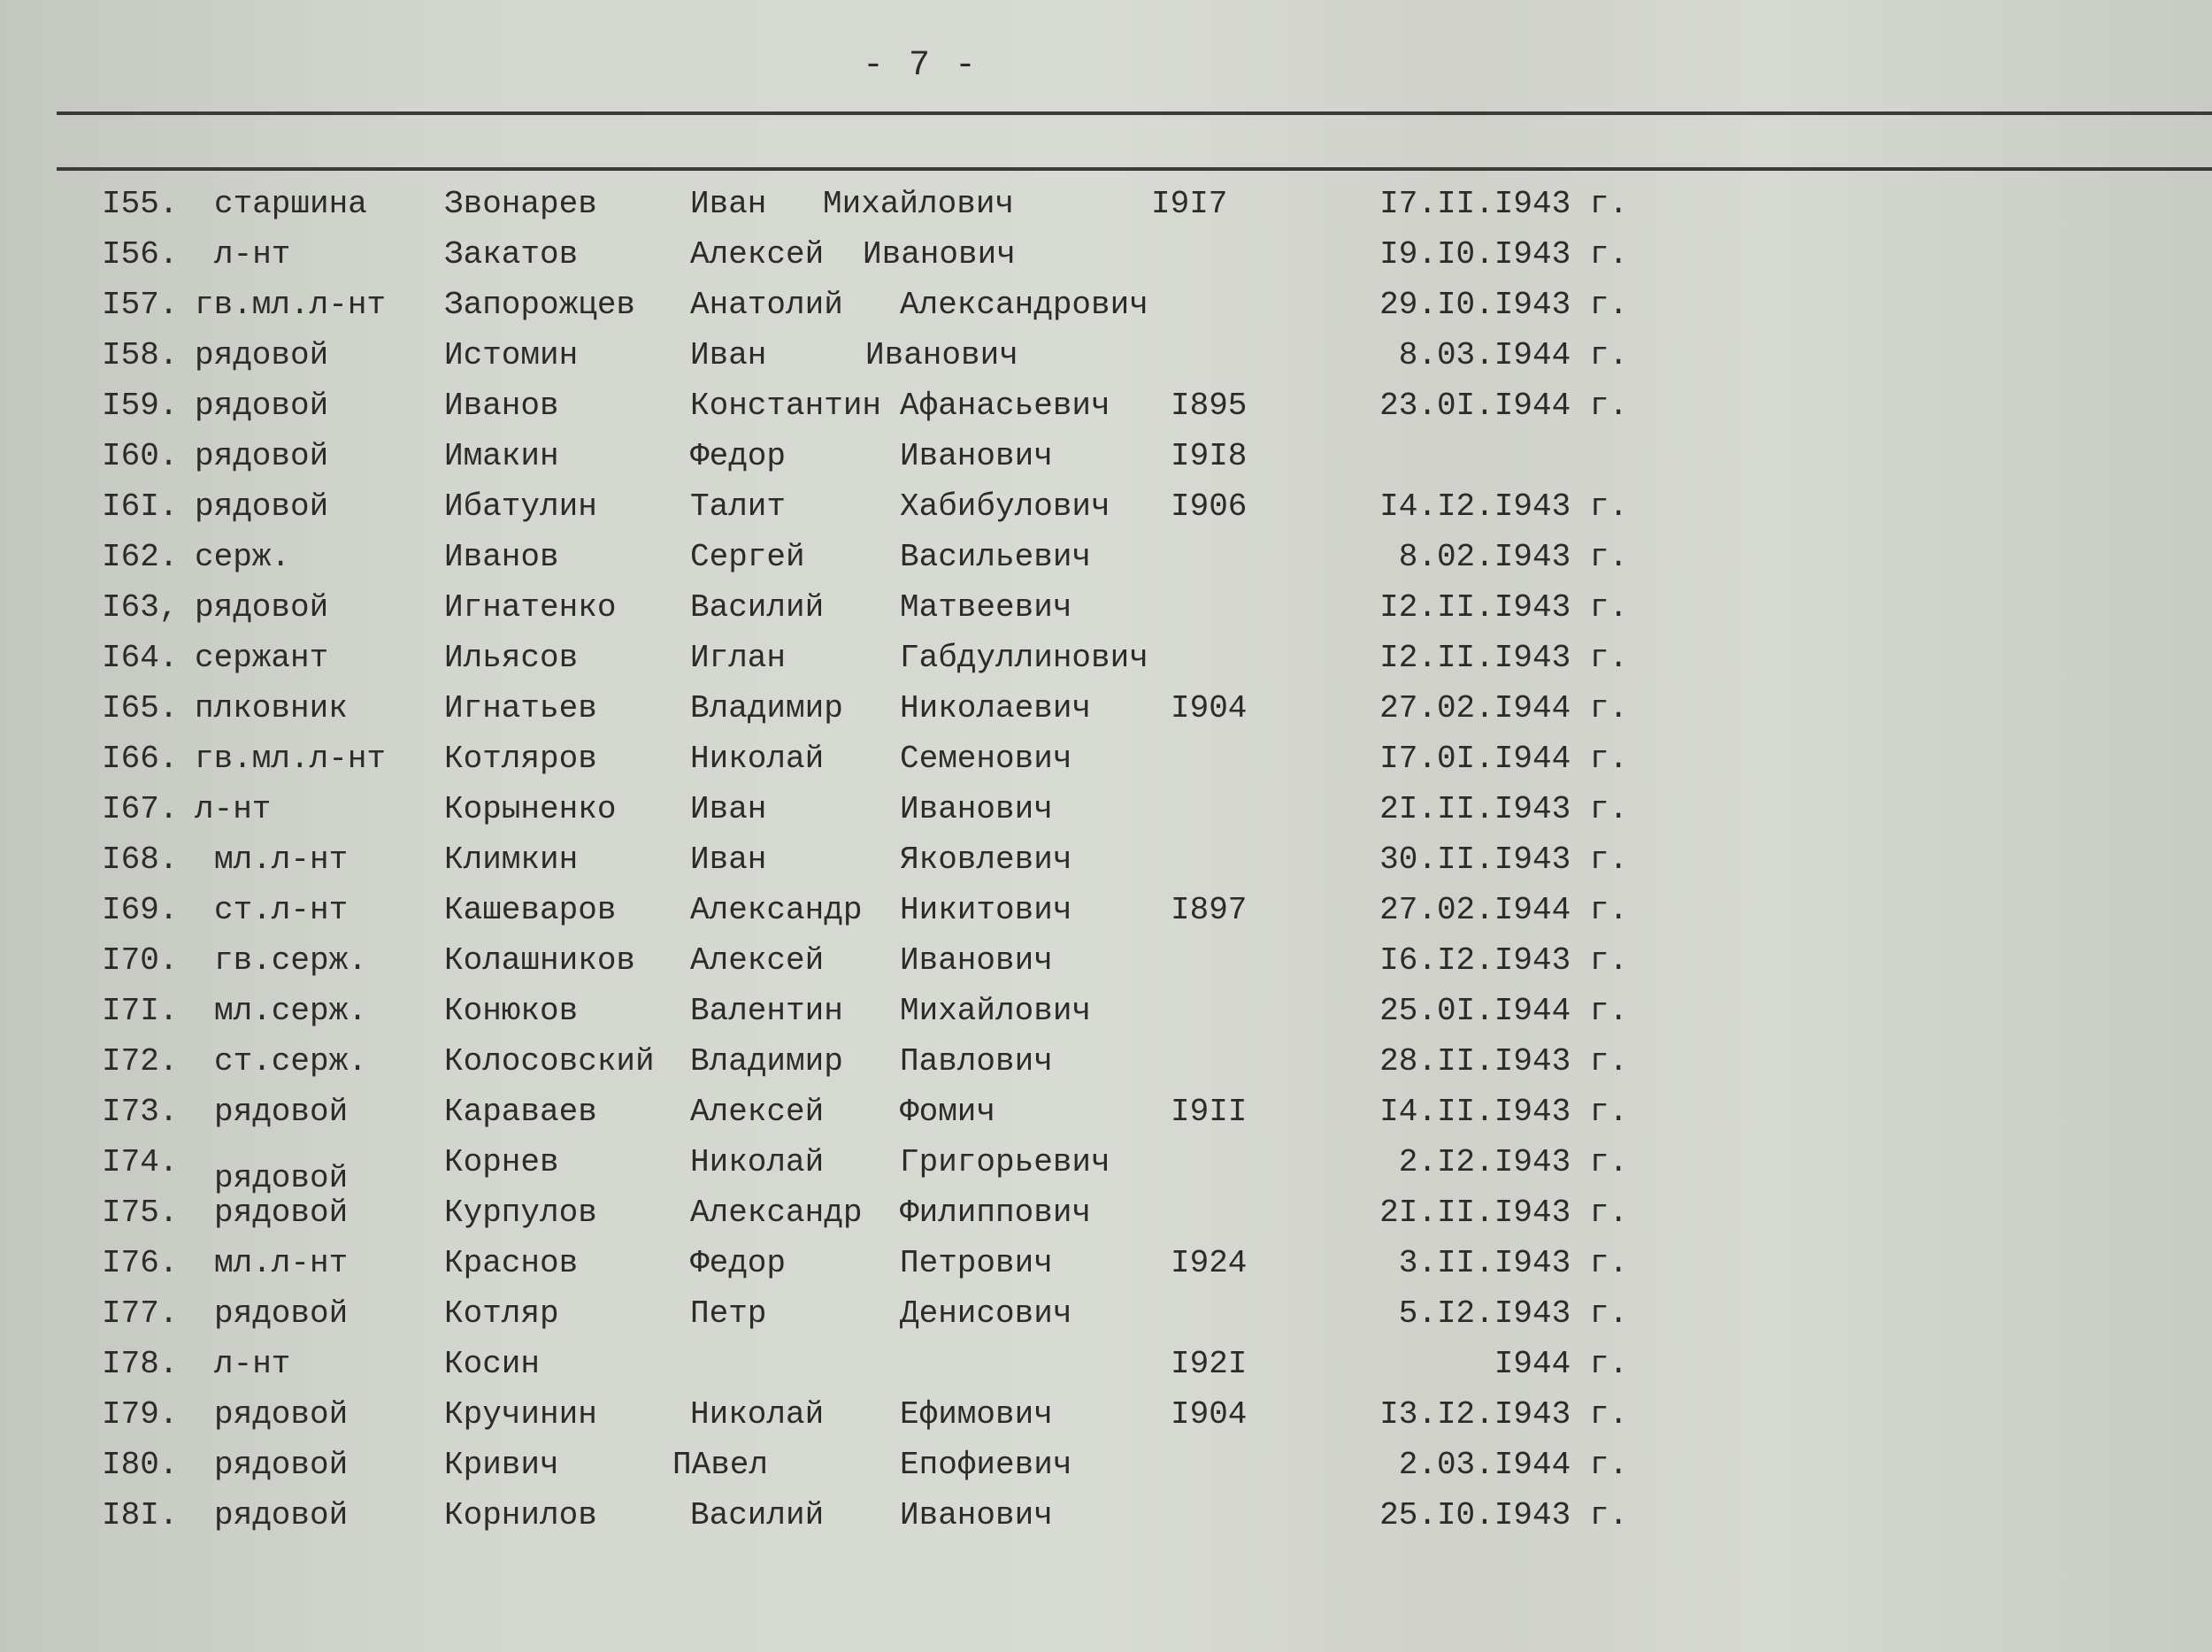  I want to click on patronymic: Филиппович, so click(996, 1213).